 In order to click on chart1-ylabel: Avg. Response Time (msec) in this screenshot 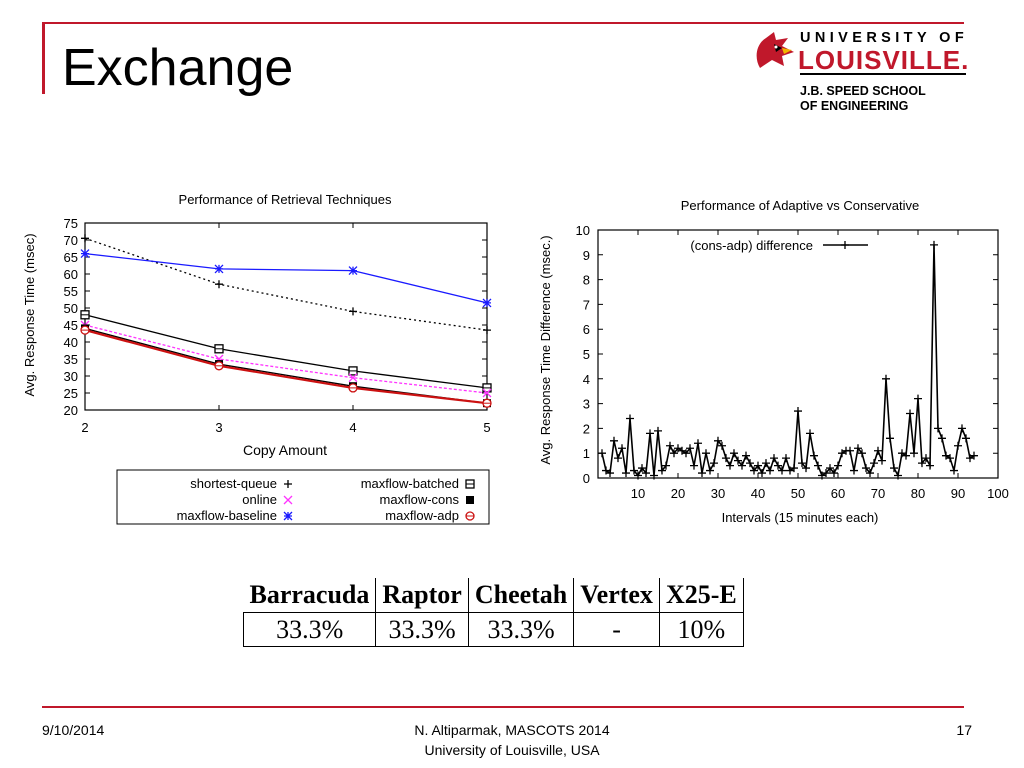, I will do `click(29, 314)`.